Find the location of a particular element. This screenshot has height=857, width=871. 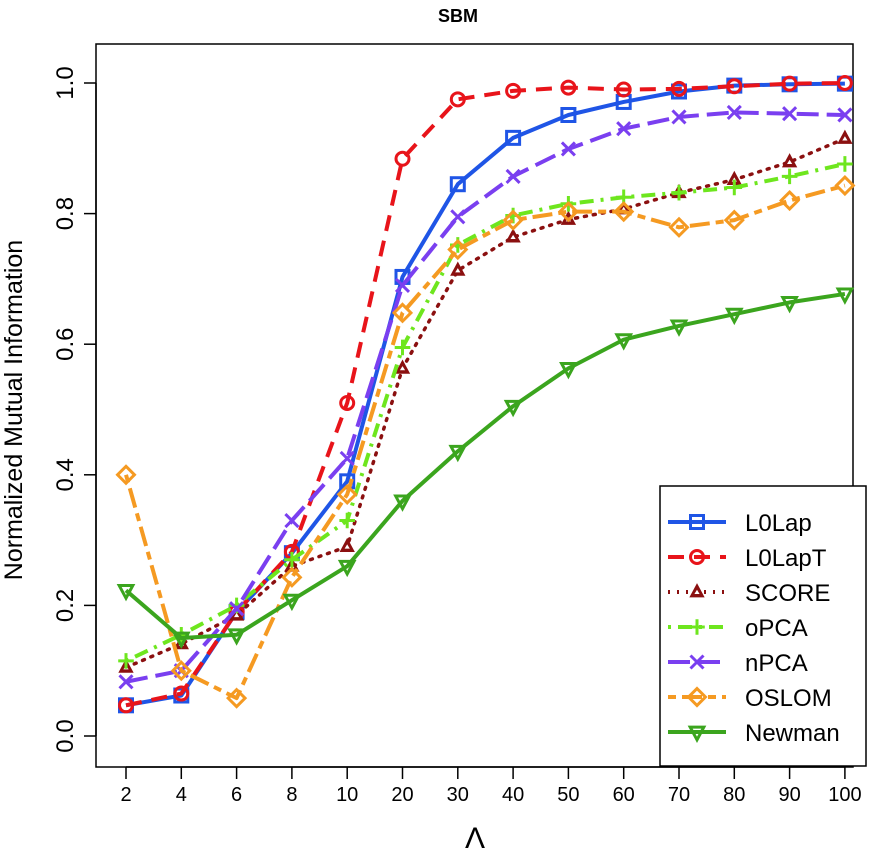

x-tick-label: 60 is located at coordinates (624, 795).